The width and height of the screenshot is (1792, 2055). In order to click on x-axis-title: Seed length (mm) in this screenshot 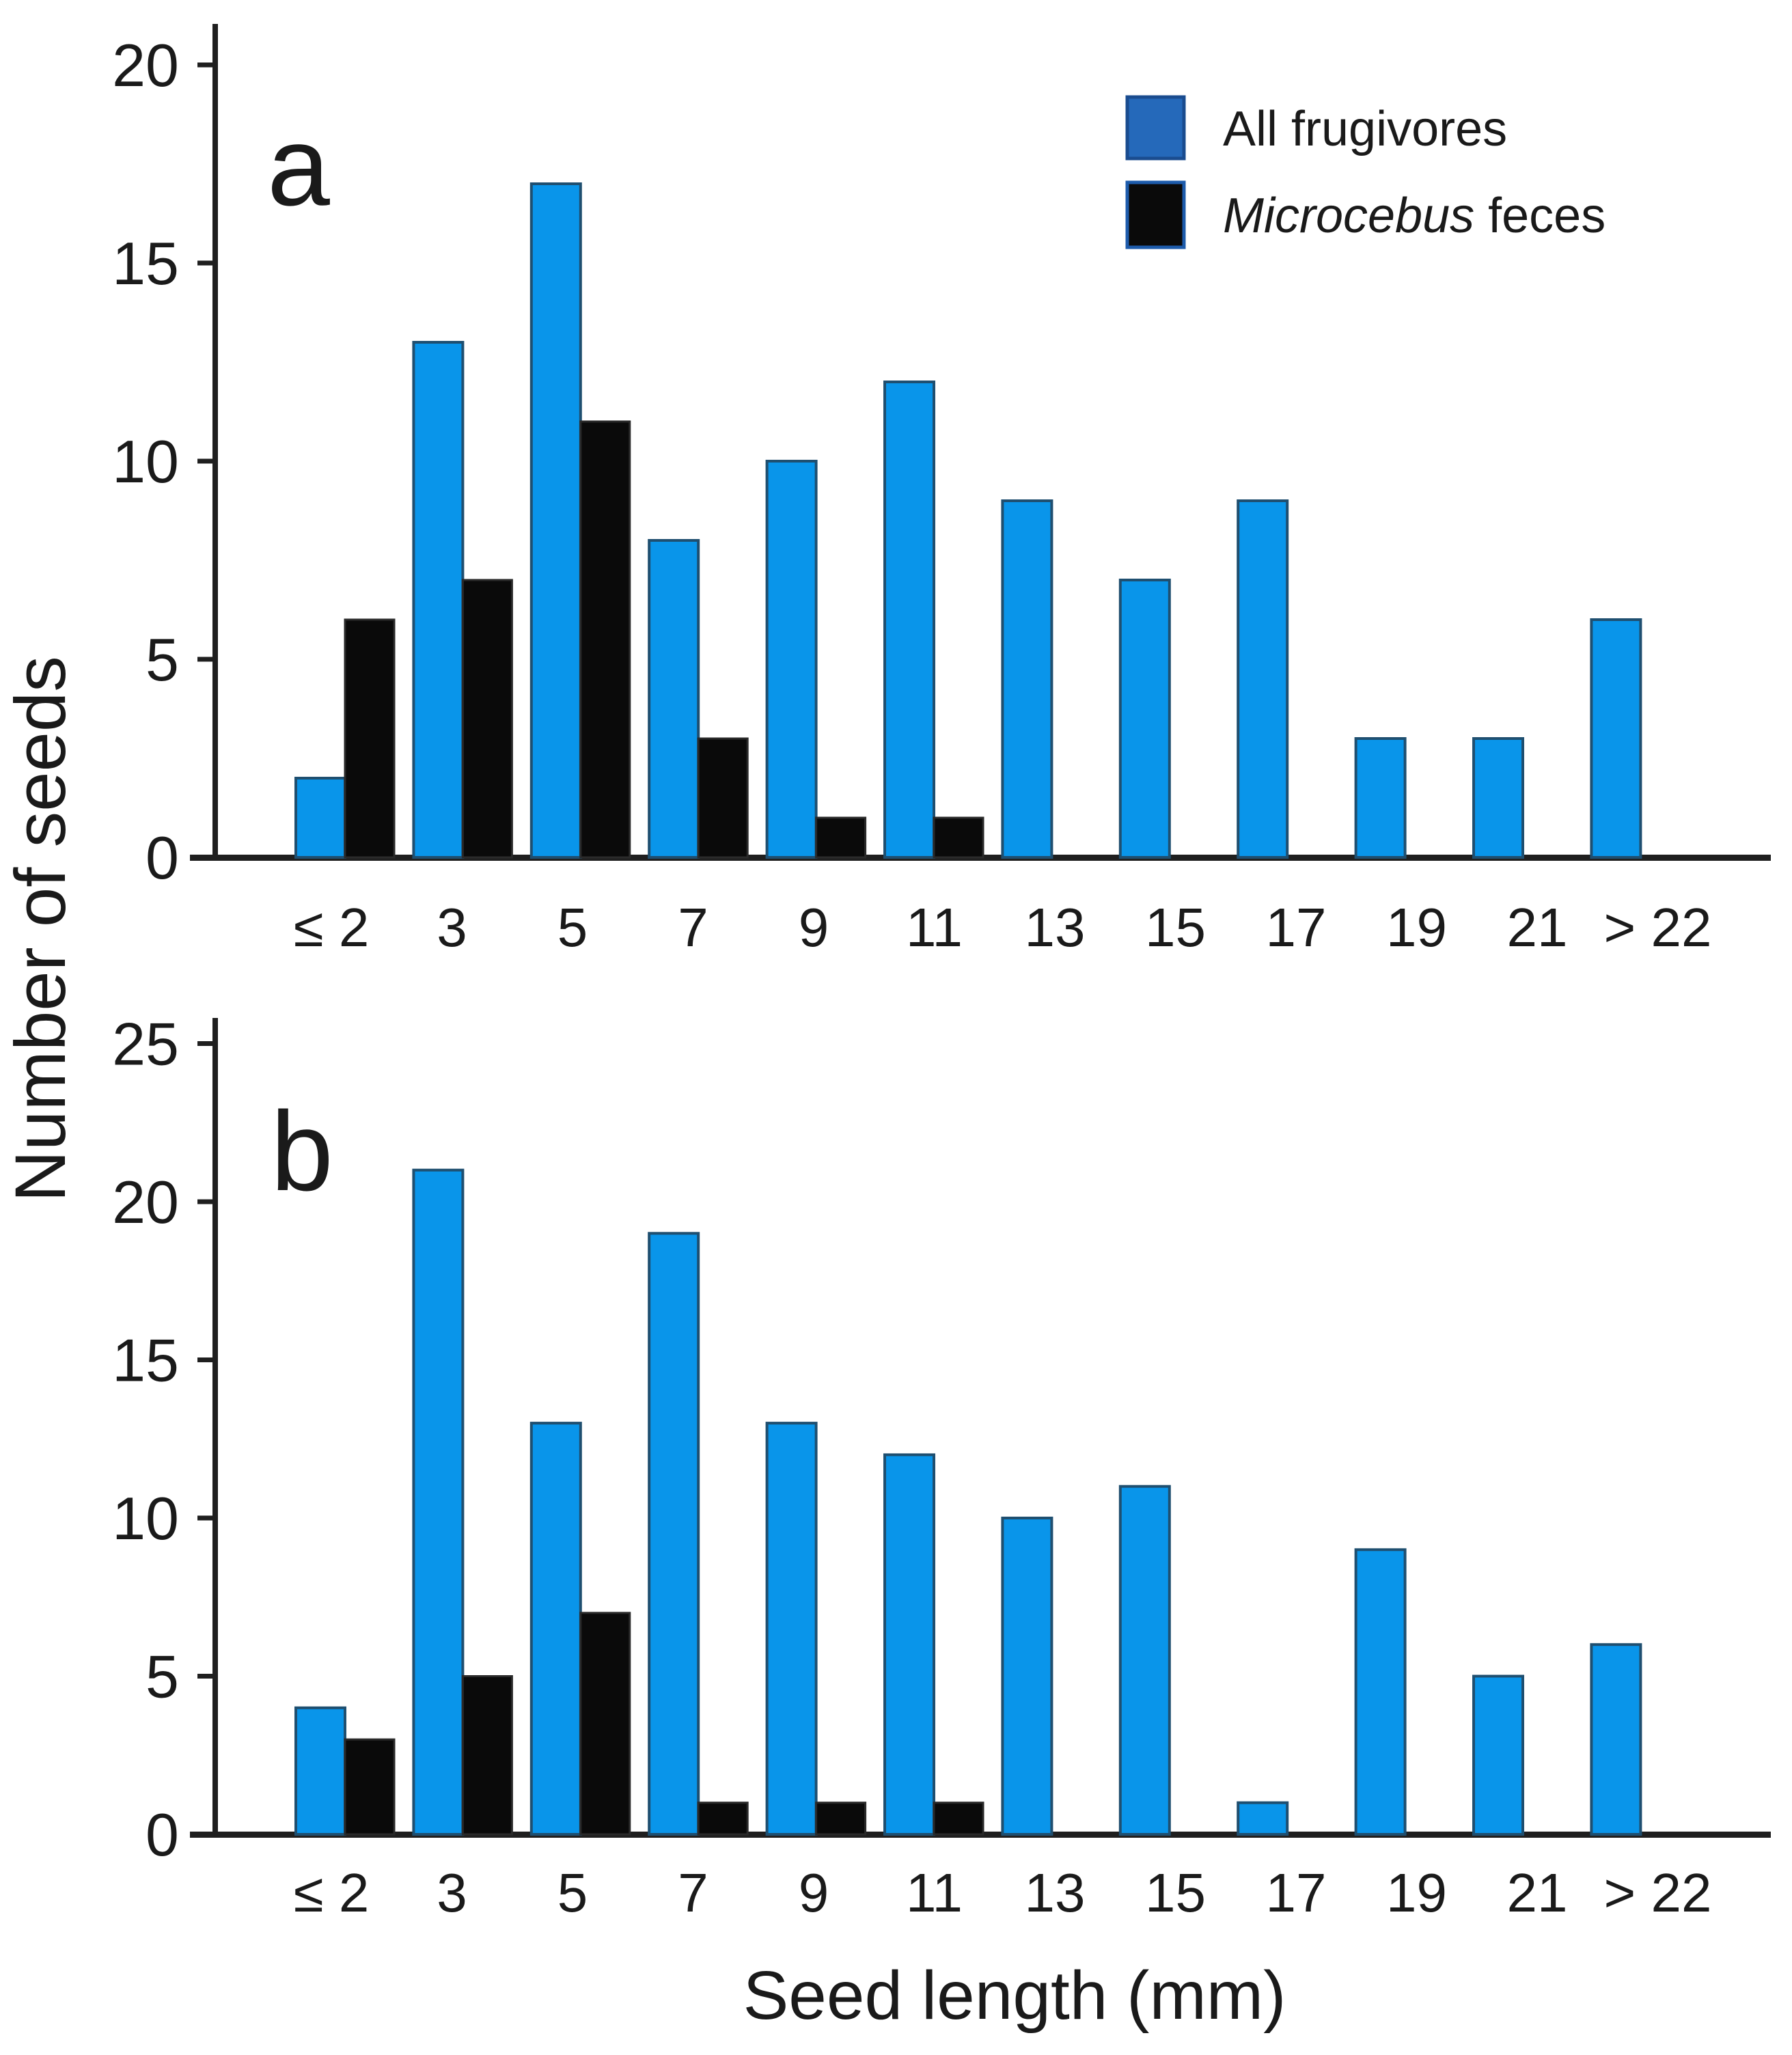, I will do `click(1014, 1995)`.